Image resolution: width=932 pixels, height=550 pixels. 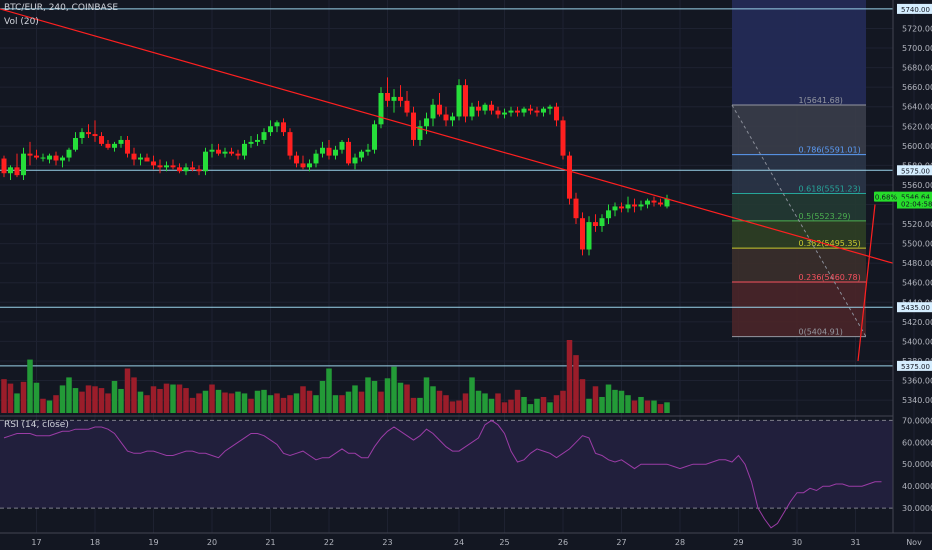 What do you see at coordinates (387, 542) in the screenshot?
I see `time-tick-label: 23` at bounding box center [387, 542].